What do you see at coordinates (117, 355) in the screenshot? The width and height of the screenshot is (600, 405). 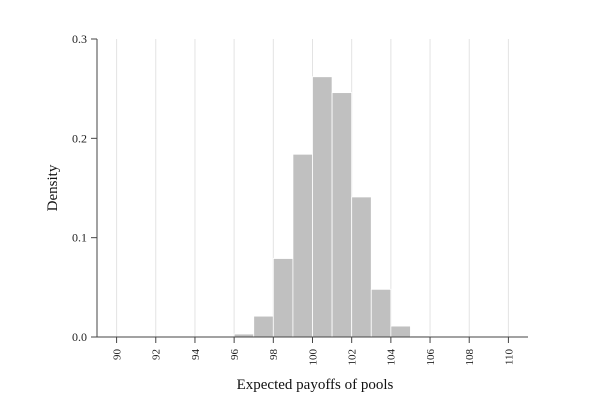 I see `x-tick-label: 90` at bounding box center [117, 355].